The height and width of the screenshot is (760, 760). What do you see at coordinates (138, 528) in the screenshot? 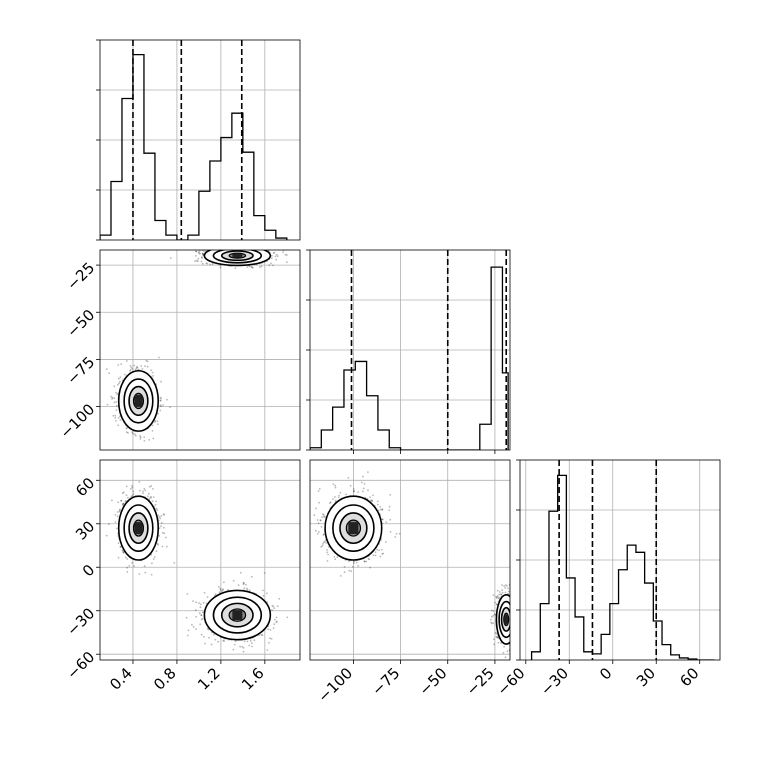
I see `density-peak` at bounding box center [138, 528].